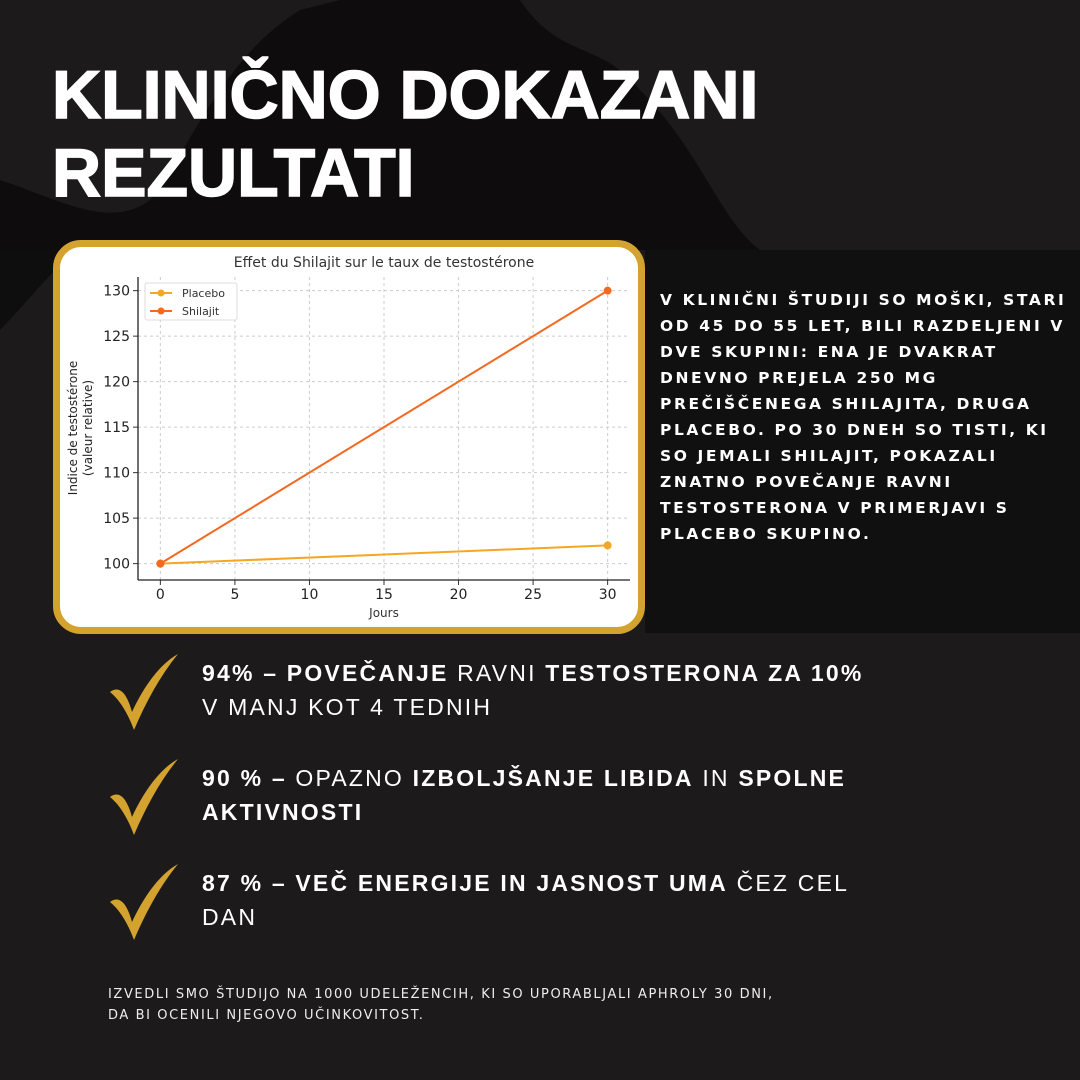 This screenshot has height=1080, width=1080. What do you see at coordinates (384, 595) in the screenshot?
I see `x-tick-label: 15` at bounding box center [384, 595].